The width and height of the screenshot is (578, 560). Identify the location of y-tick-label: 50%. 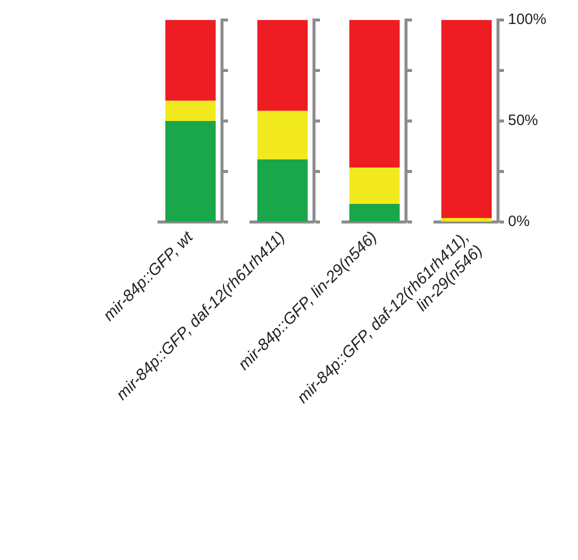
(523, 121).